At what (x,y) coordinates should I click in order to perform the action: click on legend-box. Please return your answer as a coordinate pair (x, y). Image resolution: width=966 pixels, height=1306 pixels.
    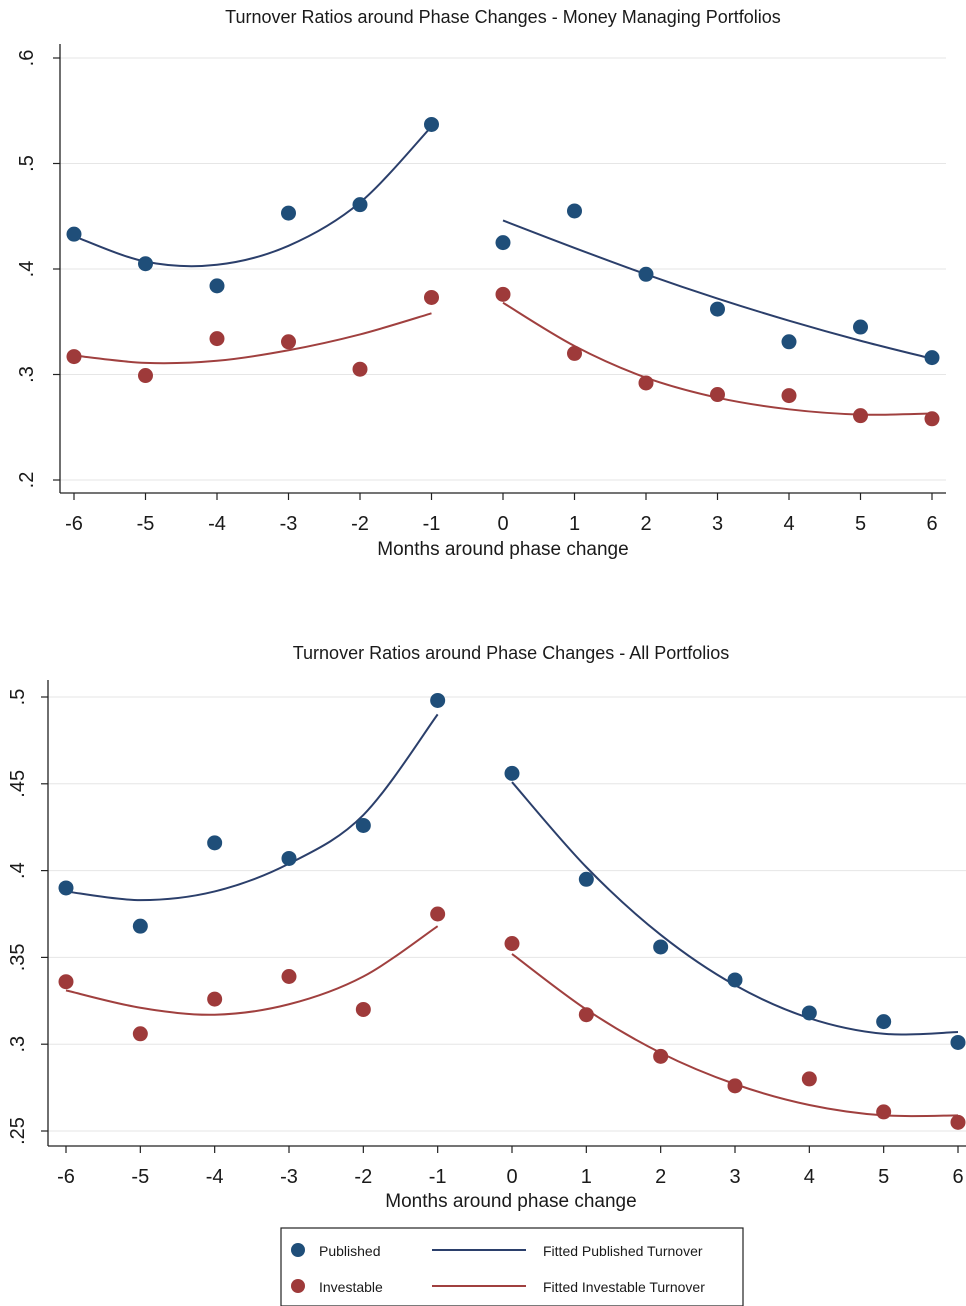
    Looking at the image, I should click on (512, 1266).